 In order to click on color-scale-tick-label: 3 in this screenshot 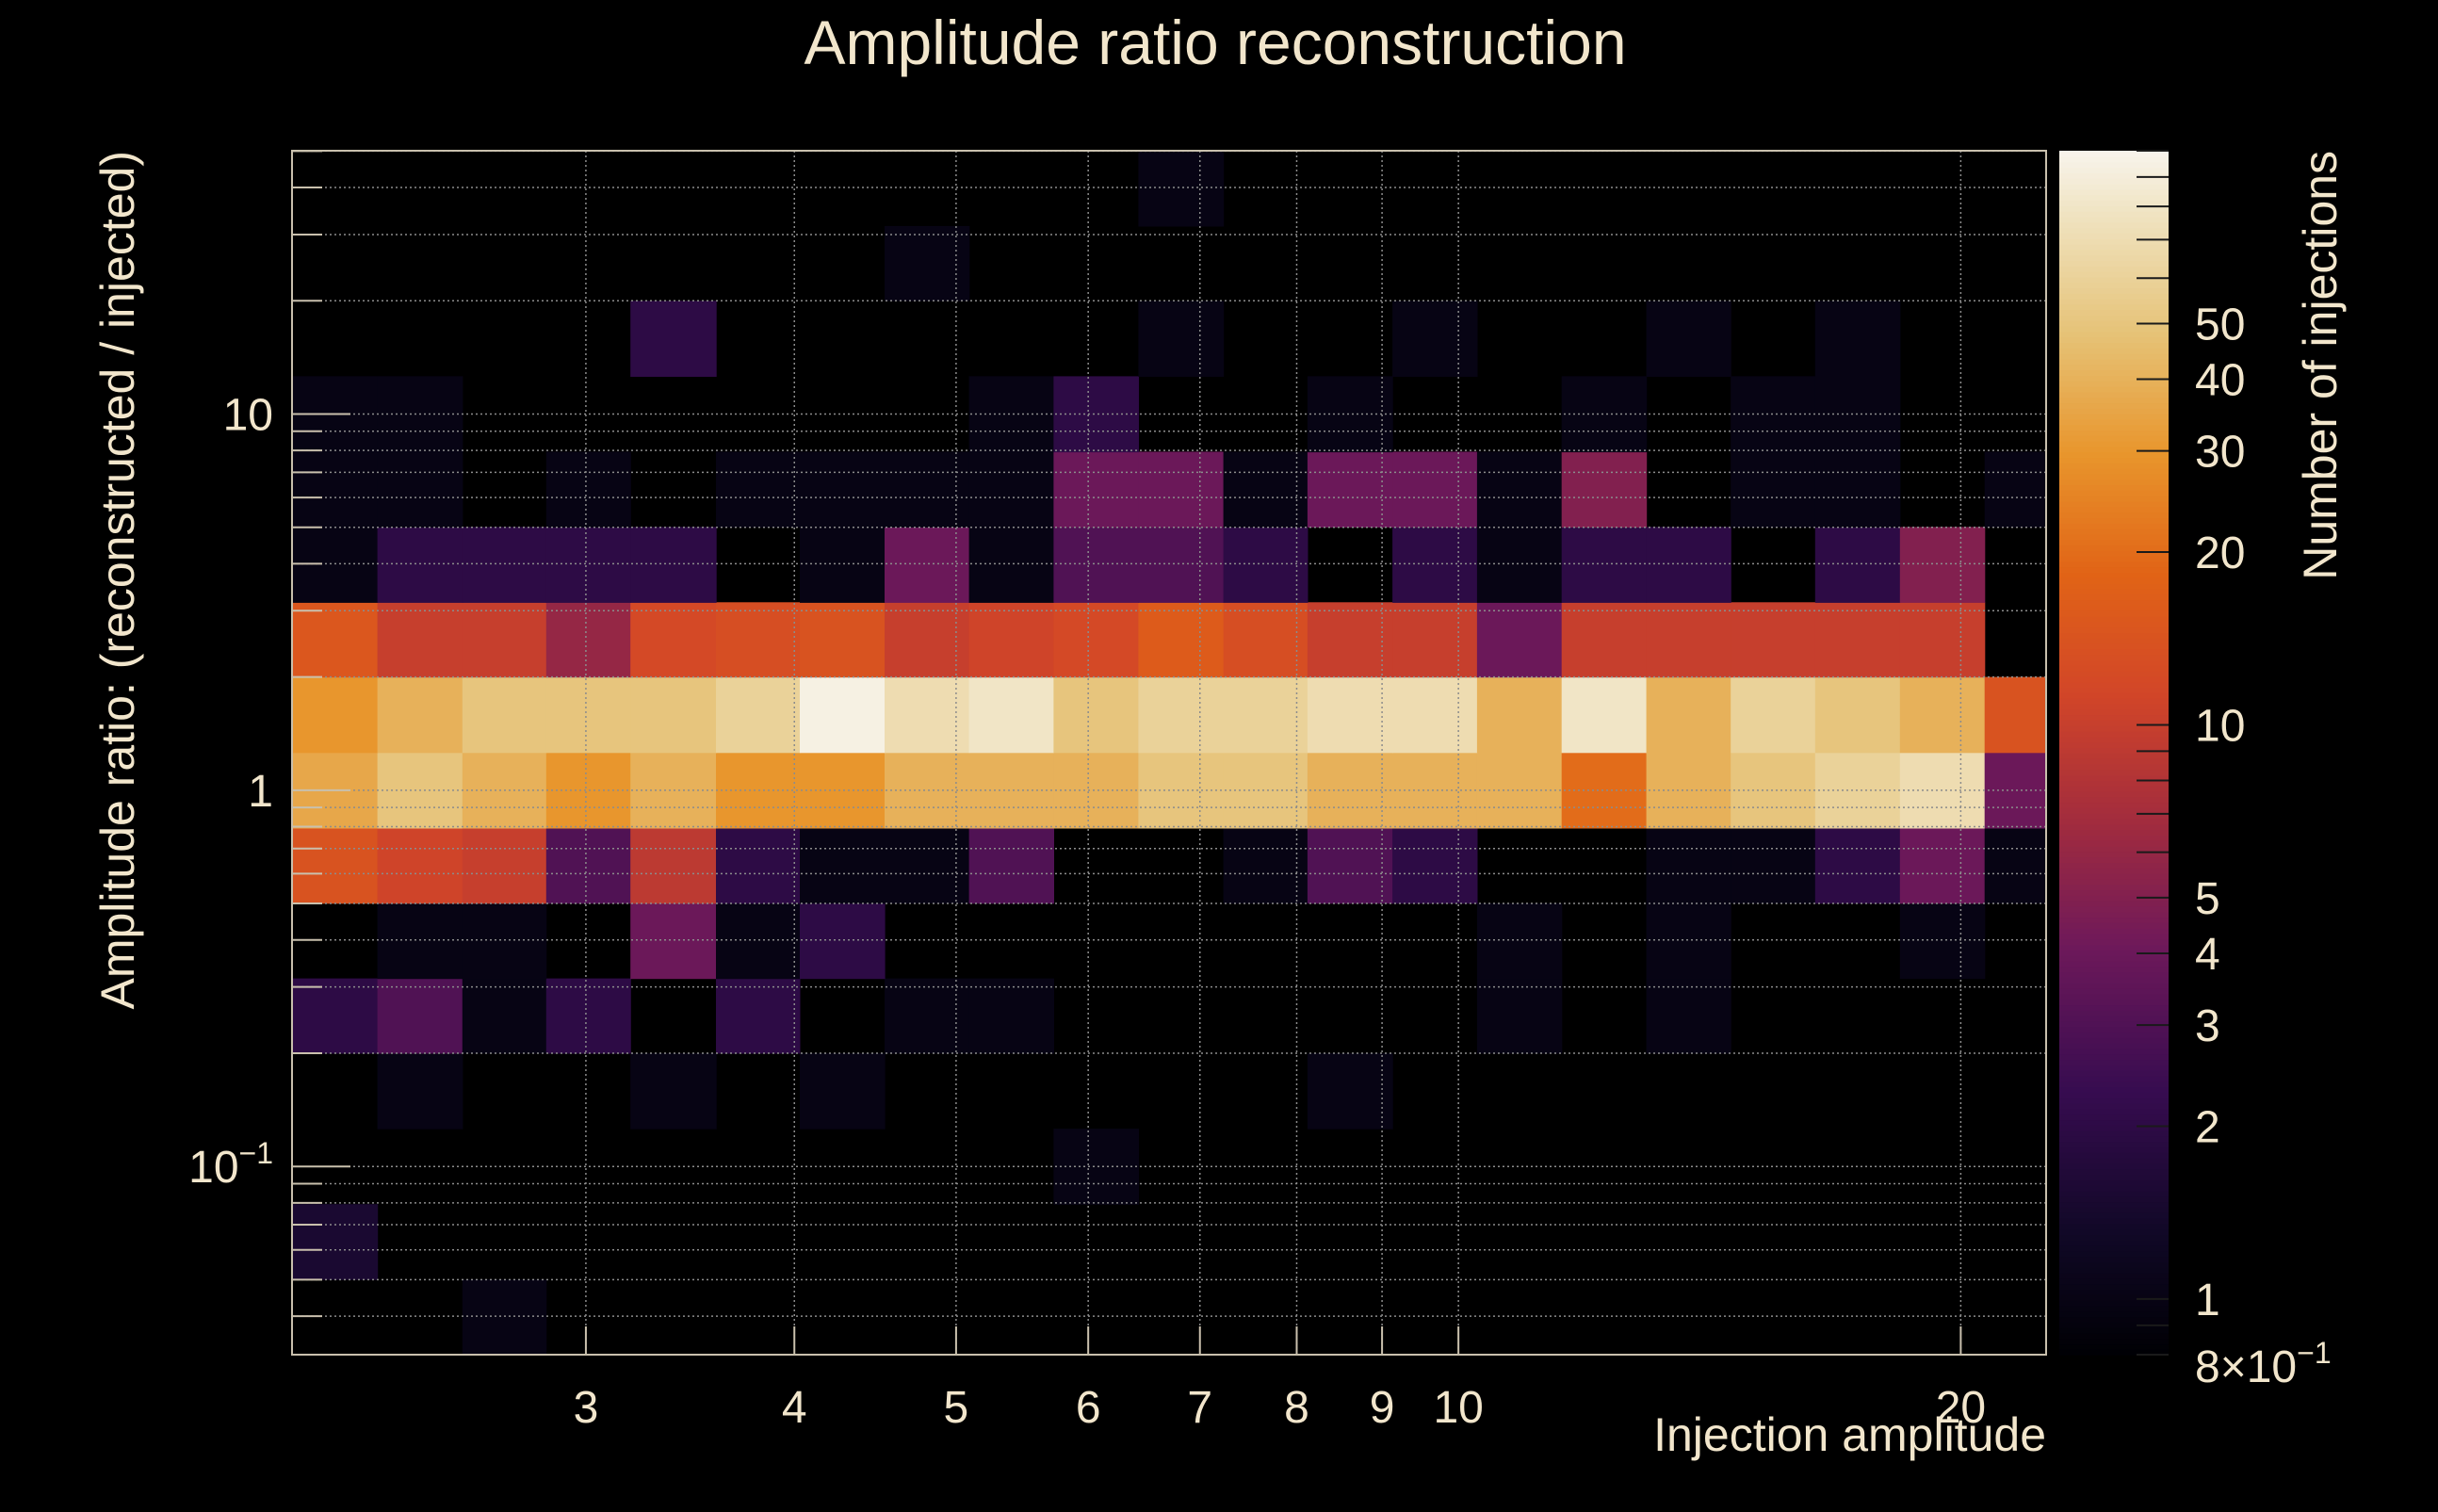, I will do `click(2207, 1026)`.